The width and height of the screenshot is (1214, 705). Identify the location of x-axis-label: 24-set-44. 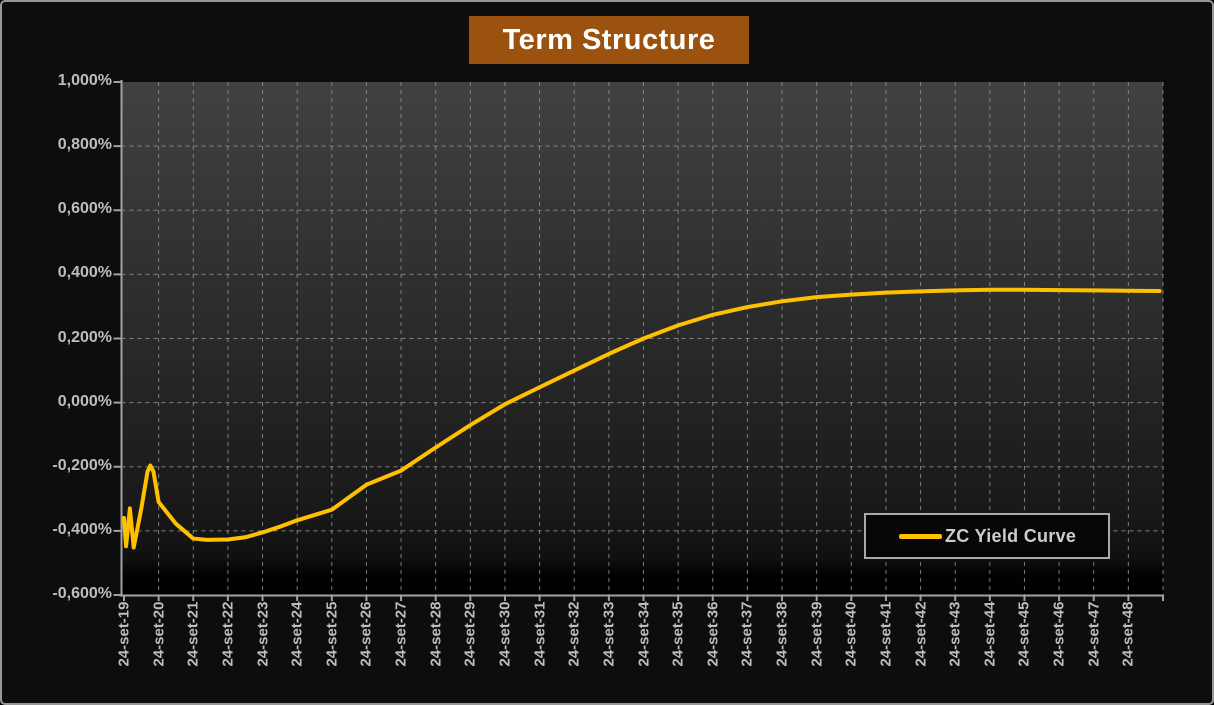
(990, 634).